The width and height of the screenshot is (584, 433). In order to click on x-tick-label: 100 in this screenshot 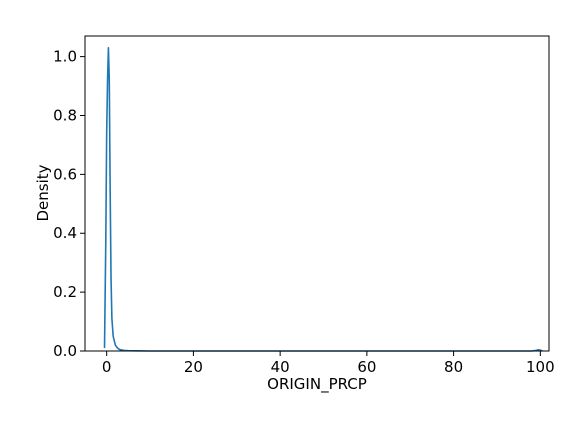, I will do `click(540, 367)`.